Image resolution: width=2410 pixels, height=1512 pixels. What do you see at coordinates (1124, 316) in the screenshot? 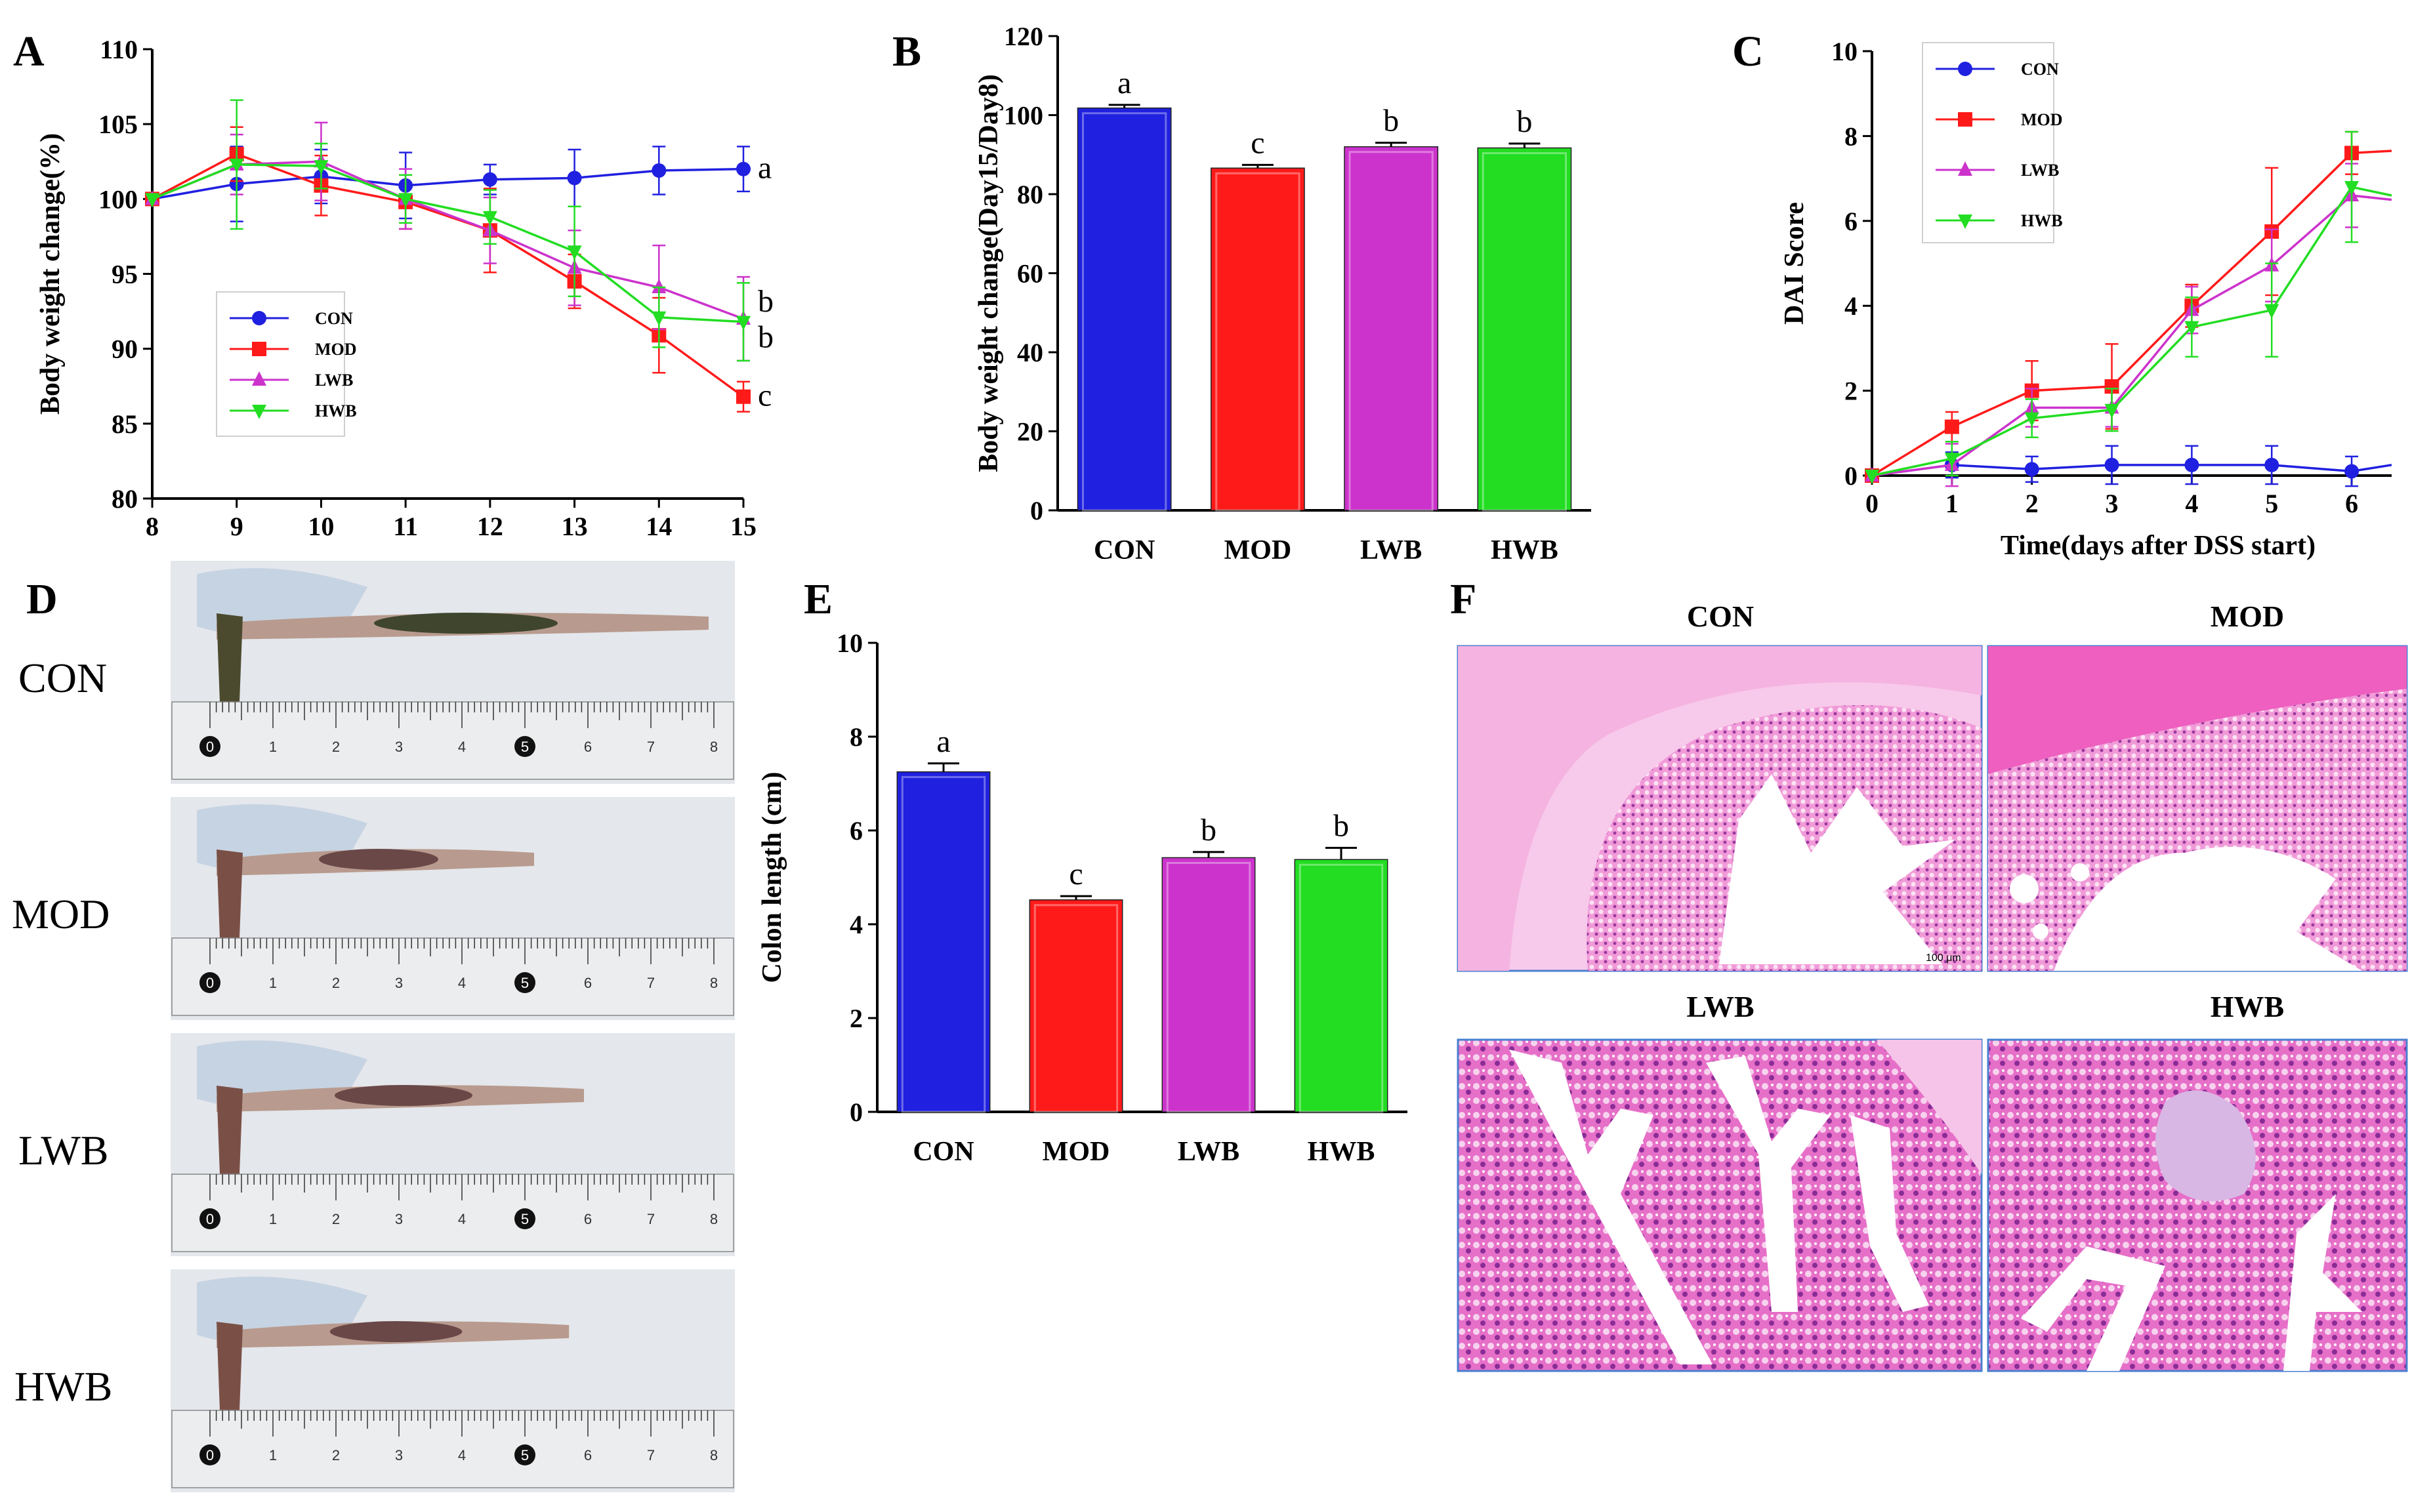
I see `bar-group-con: a CON` at bounding box center [1124, 316].